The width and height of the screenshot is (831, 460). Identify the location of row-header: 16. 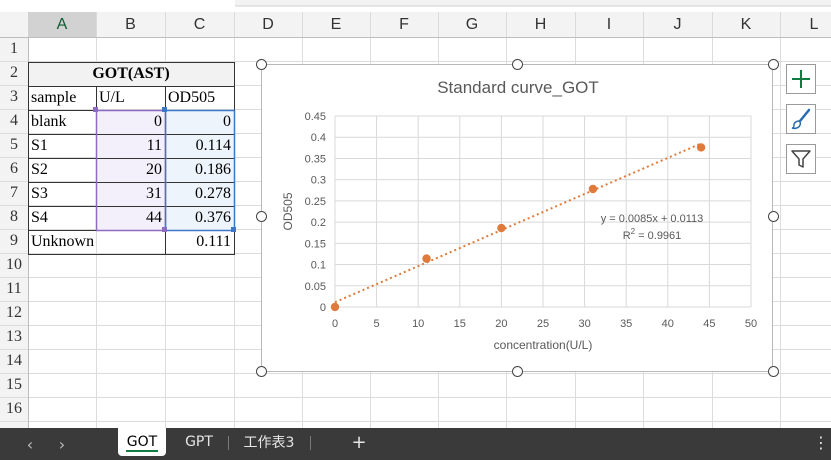
(14, 408).